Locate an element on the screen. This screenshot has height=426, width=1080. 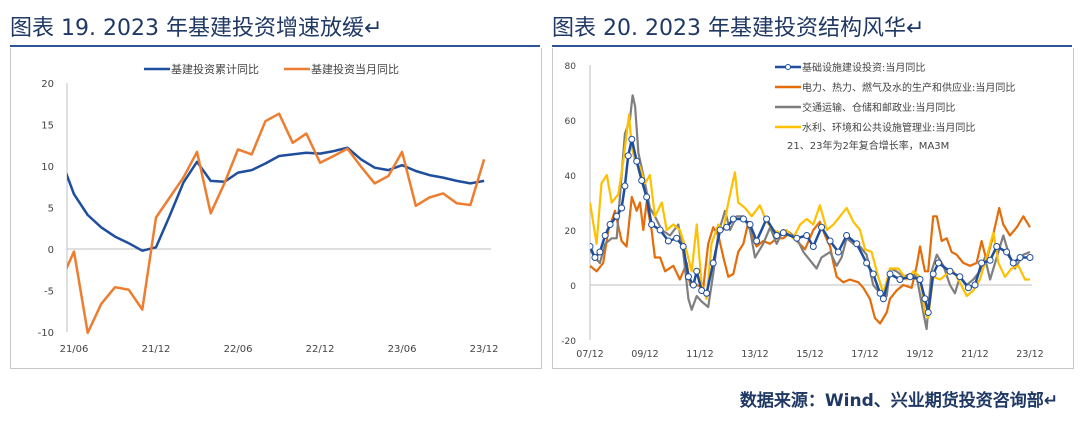
x-tick-label: 07/12 is located at coordinates (589, 354).